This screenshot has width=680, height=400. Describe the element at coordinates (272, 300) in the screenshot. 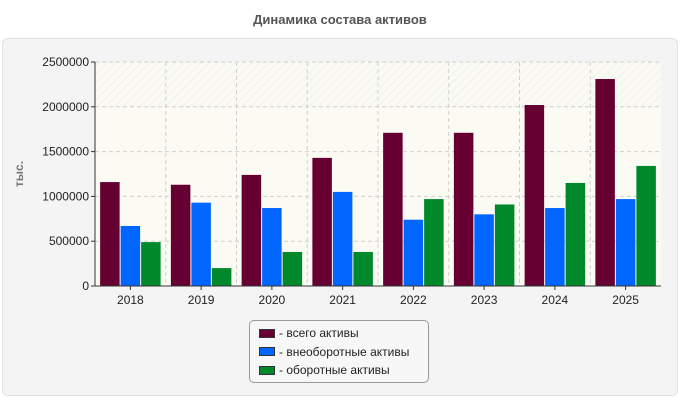

I see `x-tick-label: 2020` at that location.